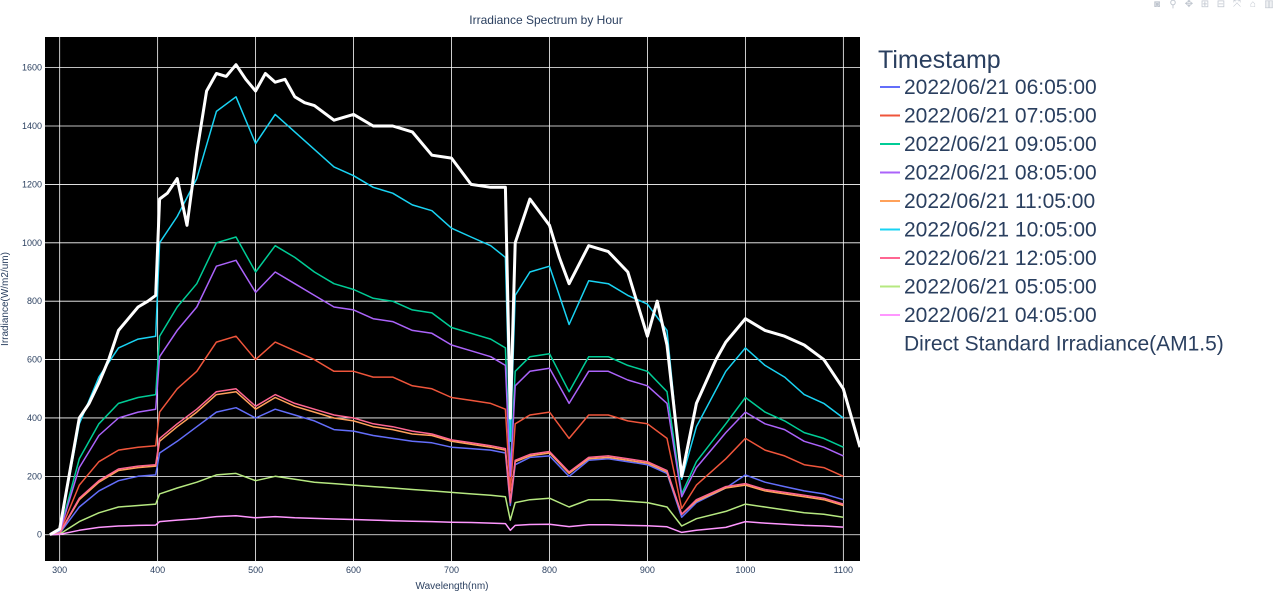 The image size is (1280, 596). I want to click on legend-item: 2022/06/21 06:05:00, so click(1000, 87).